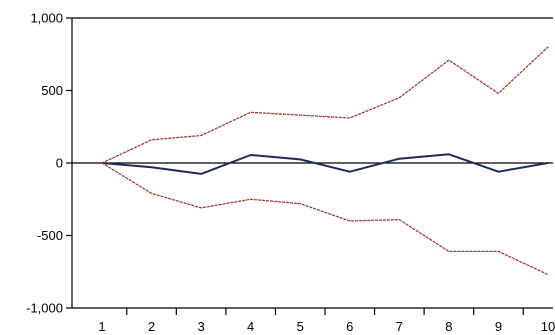  What do you see at coordinates (300, 326) in the screenshot?
I see `x-tick-label: 5` at bounding box center [300, 326].